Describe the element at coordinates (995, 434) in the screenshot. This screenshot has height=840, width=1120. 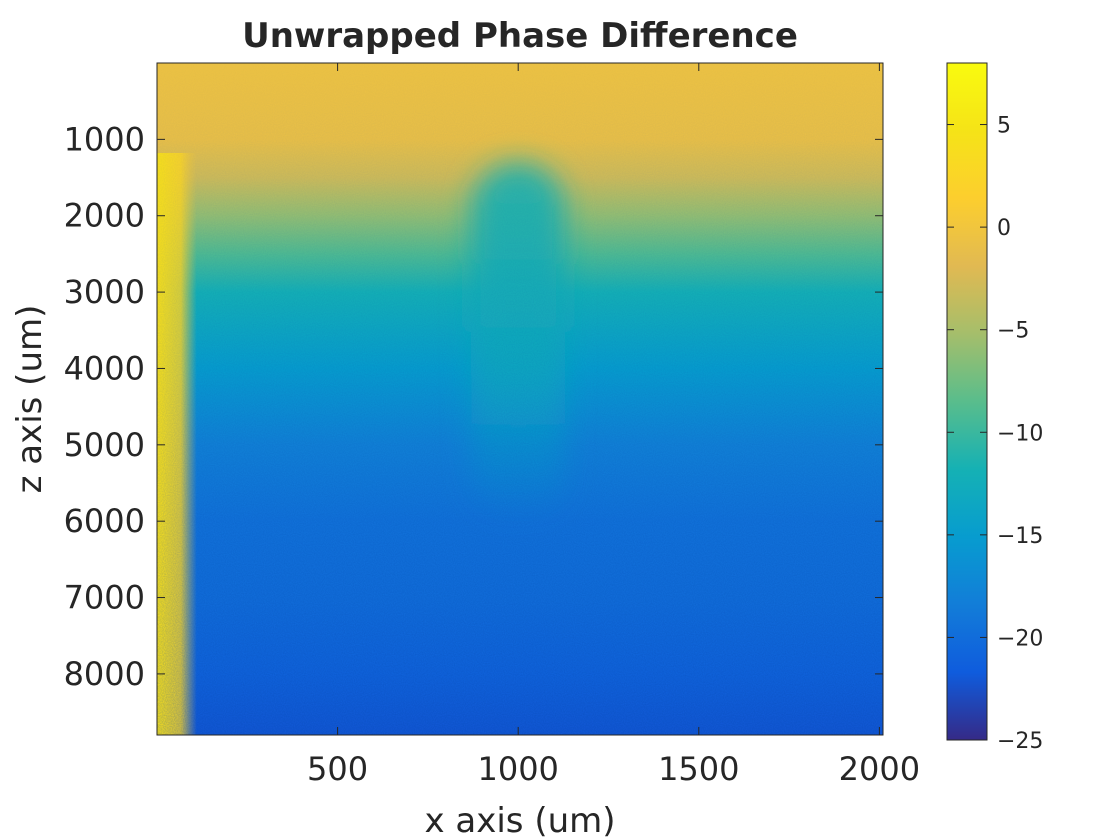
I see `colorbar-ticks: 5 0 −5 −10 −15 −20 −25` at that location.